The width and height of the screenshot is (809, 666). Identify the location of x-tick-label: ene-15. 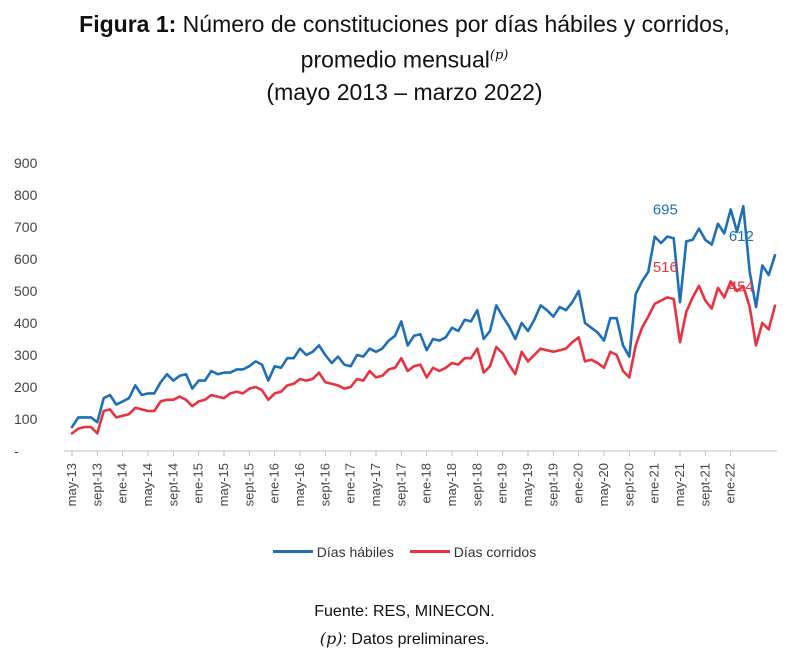
(198, 483).